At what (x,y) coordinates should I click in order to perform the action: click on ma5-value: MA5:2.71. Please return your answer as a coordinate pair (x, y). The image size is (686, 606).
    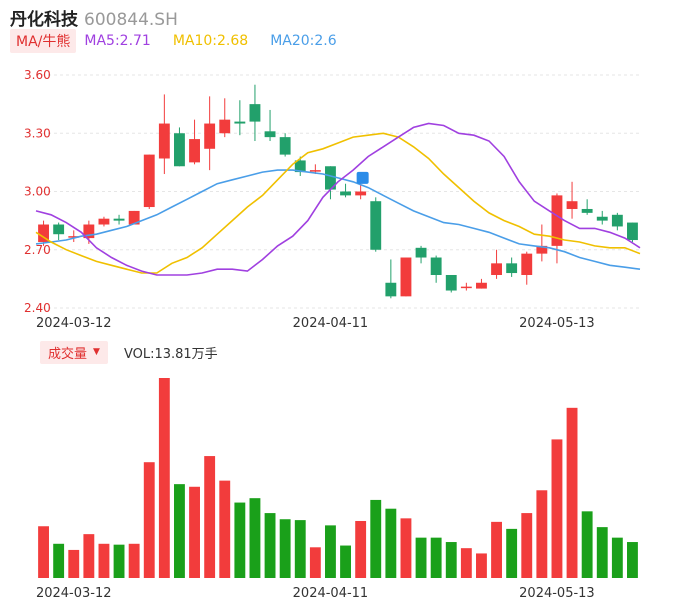
    Looking at the image, I should click on (117, 41).